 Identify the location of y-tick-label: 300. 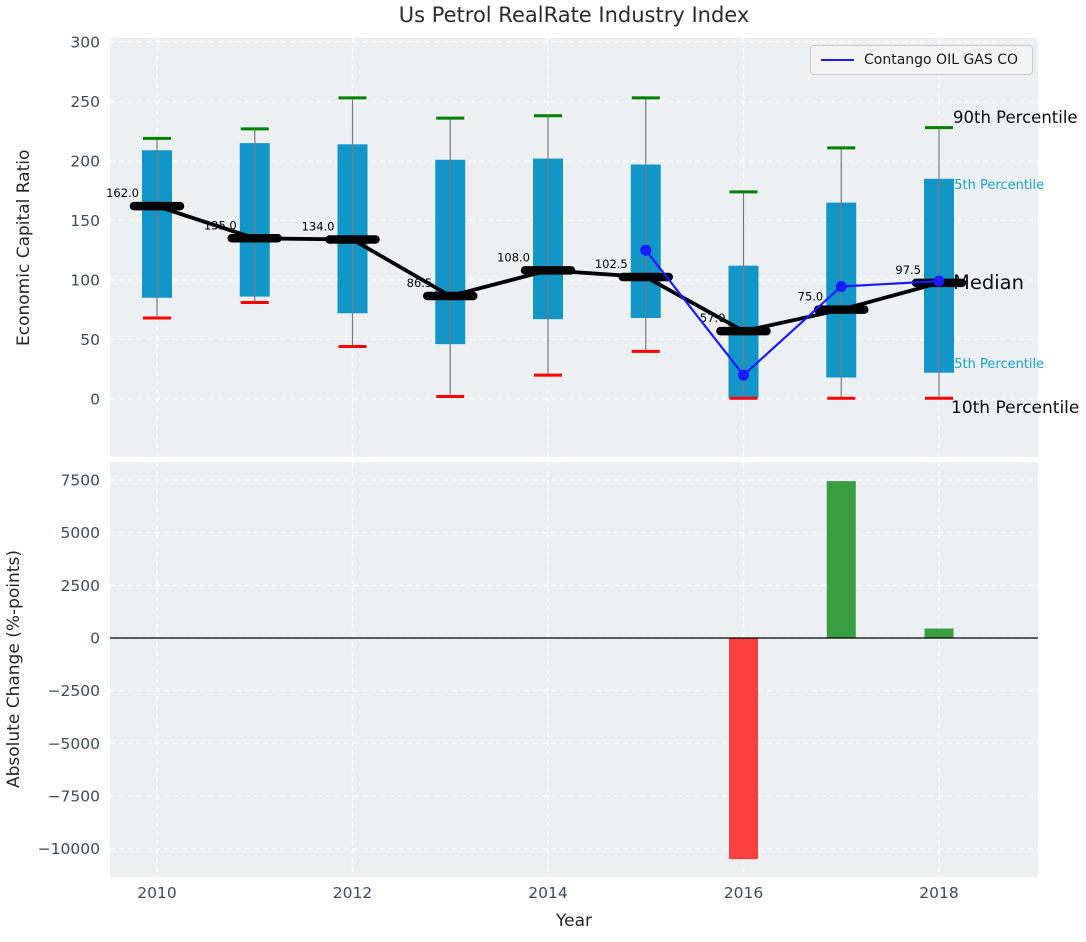
(85, 43).